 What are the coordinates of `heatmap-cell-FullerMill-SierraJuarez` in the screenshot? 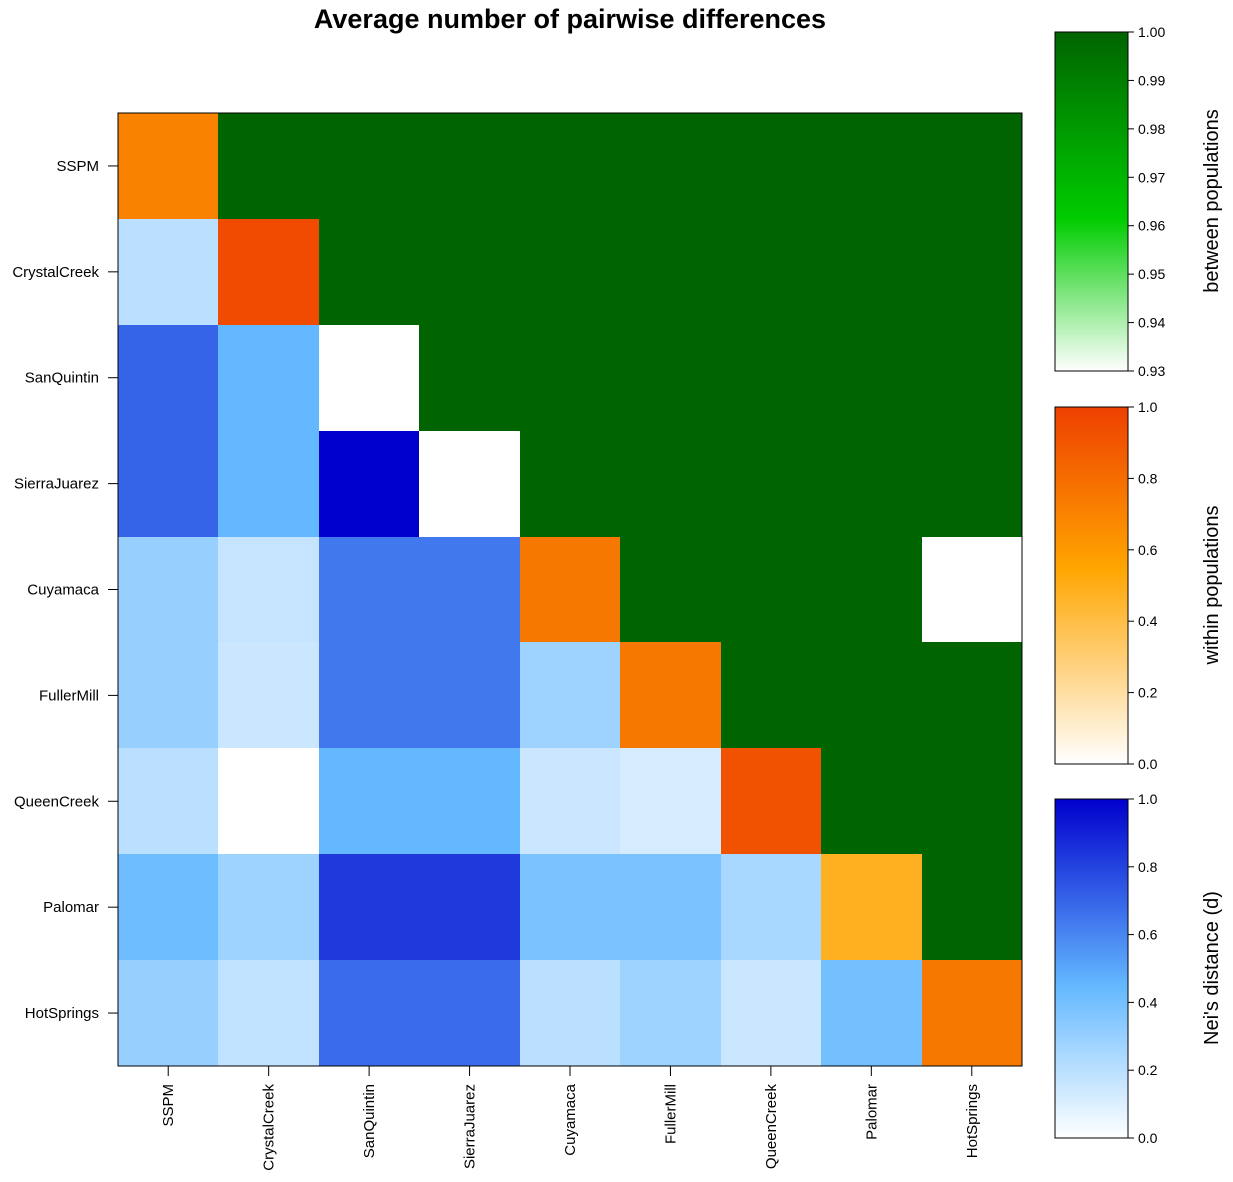 It's located at (469, 695).